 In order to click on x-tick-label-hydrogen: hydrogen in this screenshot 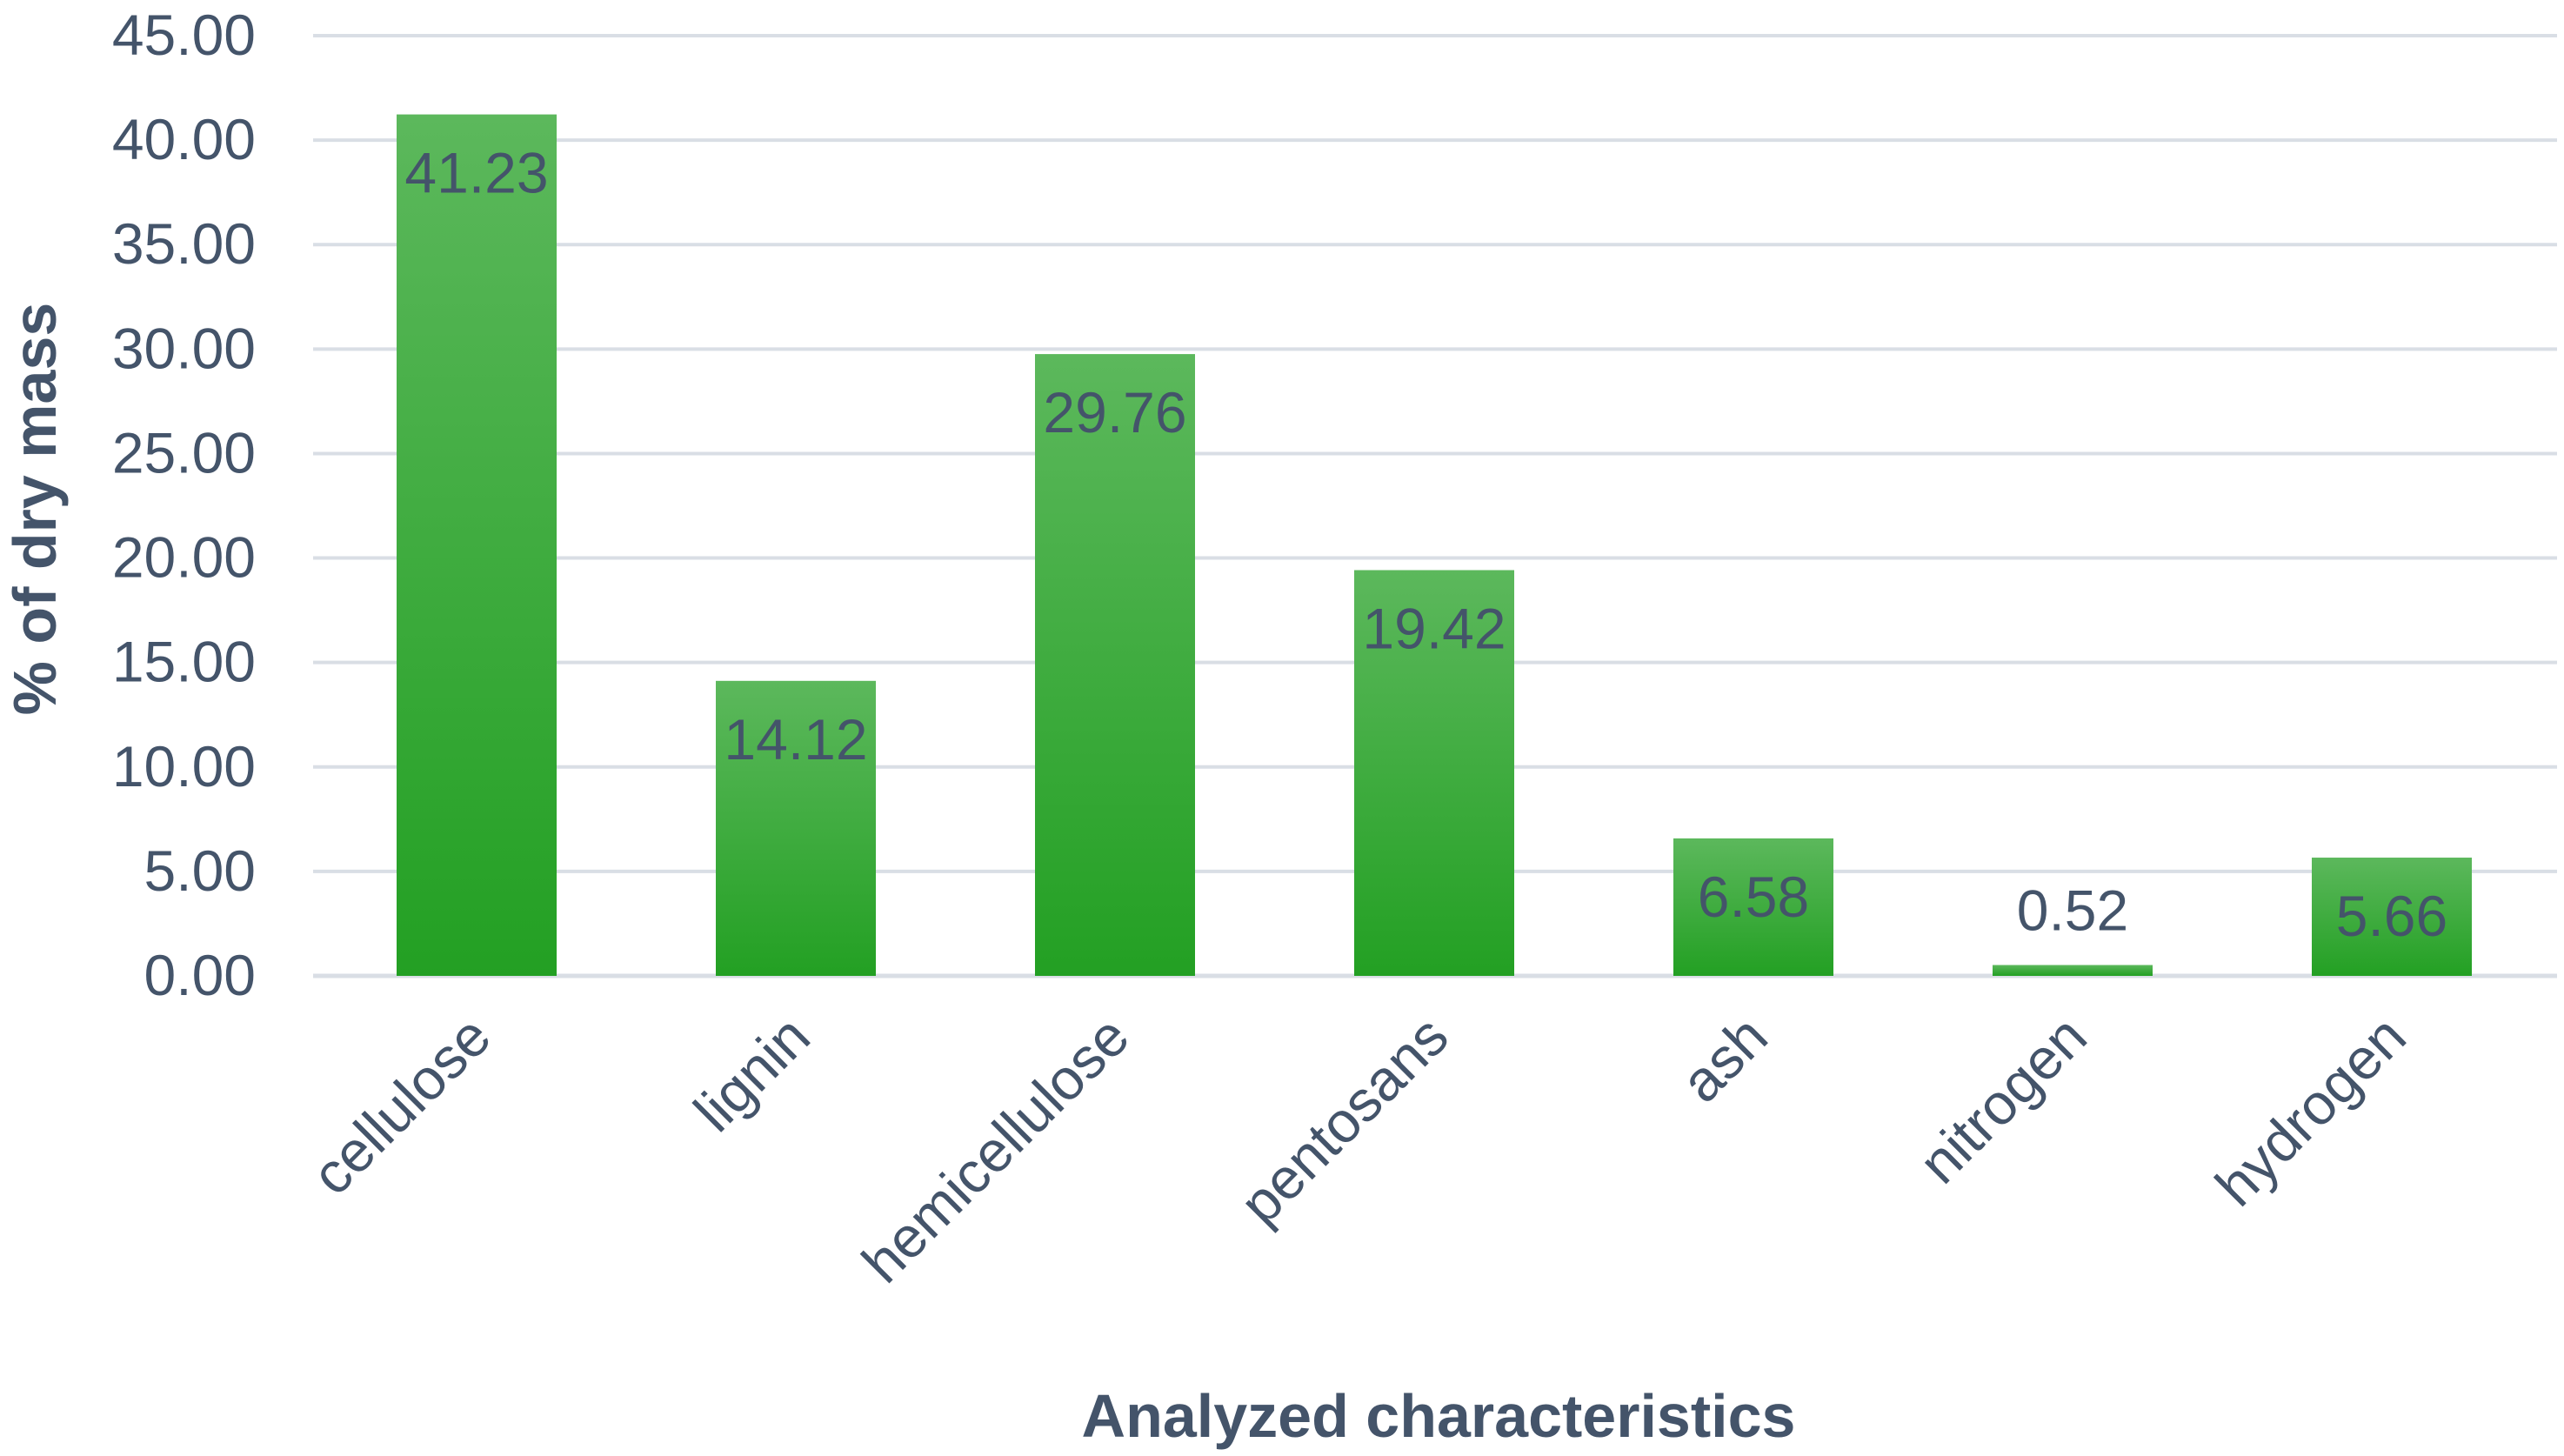, I will do `click(2310, 1111)`.